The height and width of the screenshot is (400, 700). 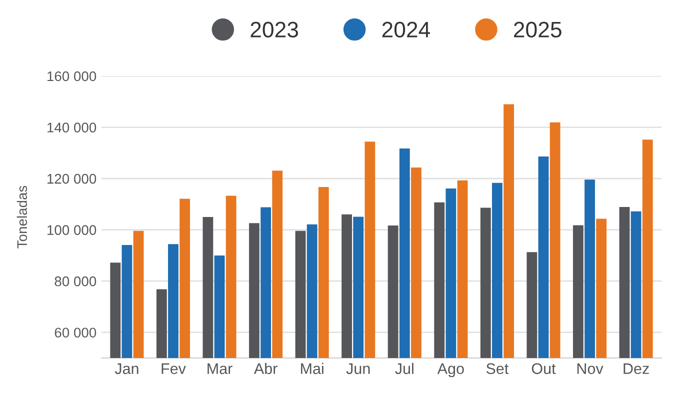 I want to click on x-tick-label: Ago, so click(x=450, y=370).